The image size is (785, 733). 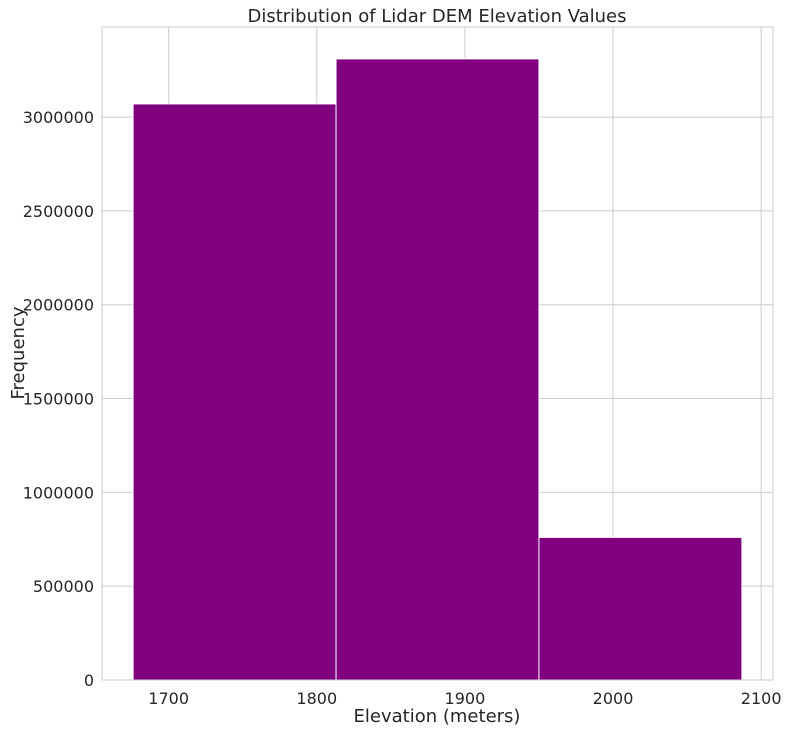 I want to click on y-tick-label: 500000, so click(x=63, y=586).